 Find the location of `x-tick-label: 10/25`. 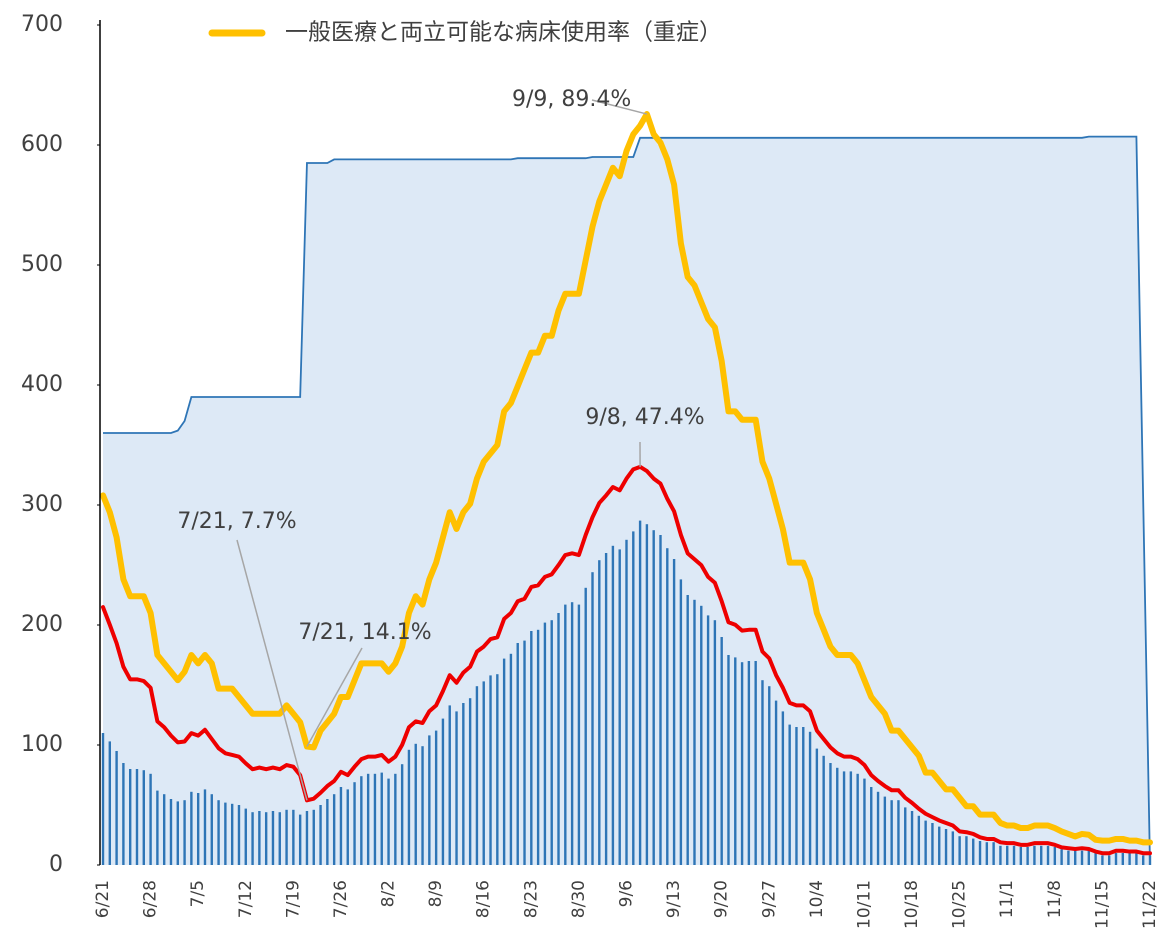

x-tick-label: 10/25 is located at coordinates (960, 904).